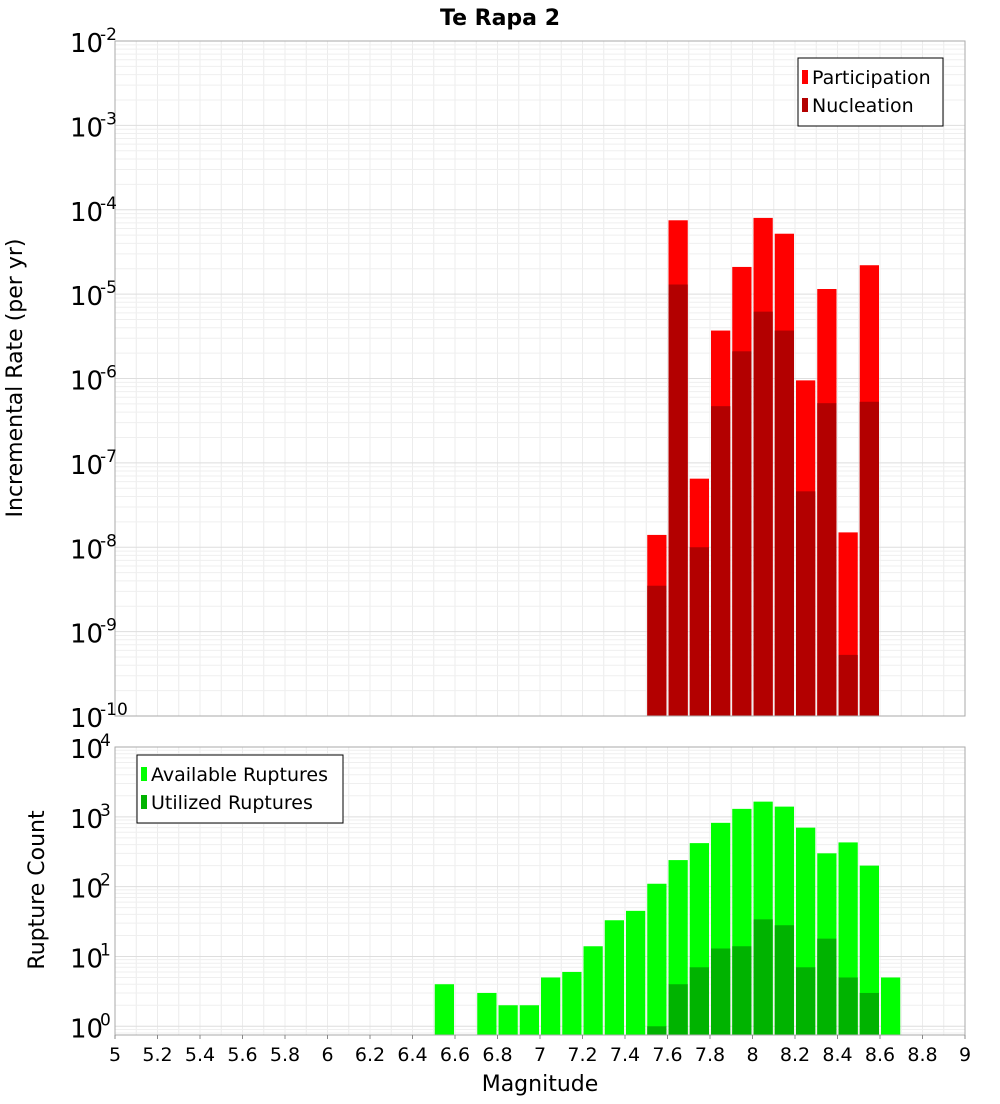 Image resolution: width=1000 pixels, height=1104 pixels. I want to click on x-tick-label: 6.6, so click(455, 1055).